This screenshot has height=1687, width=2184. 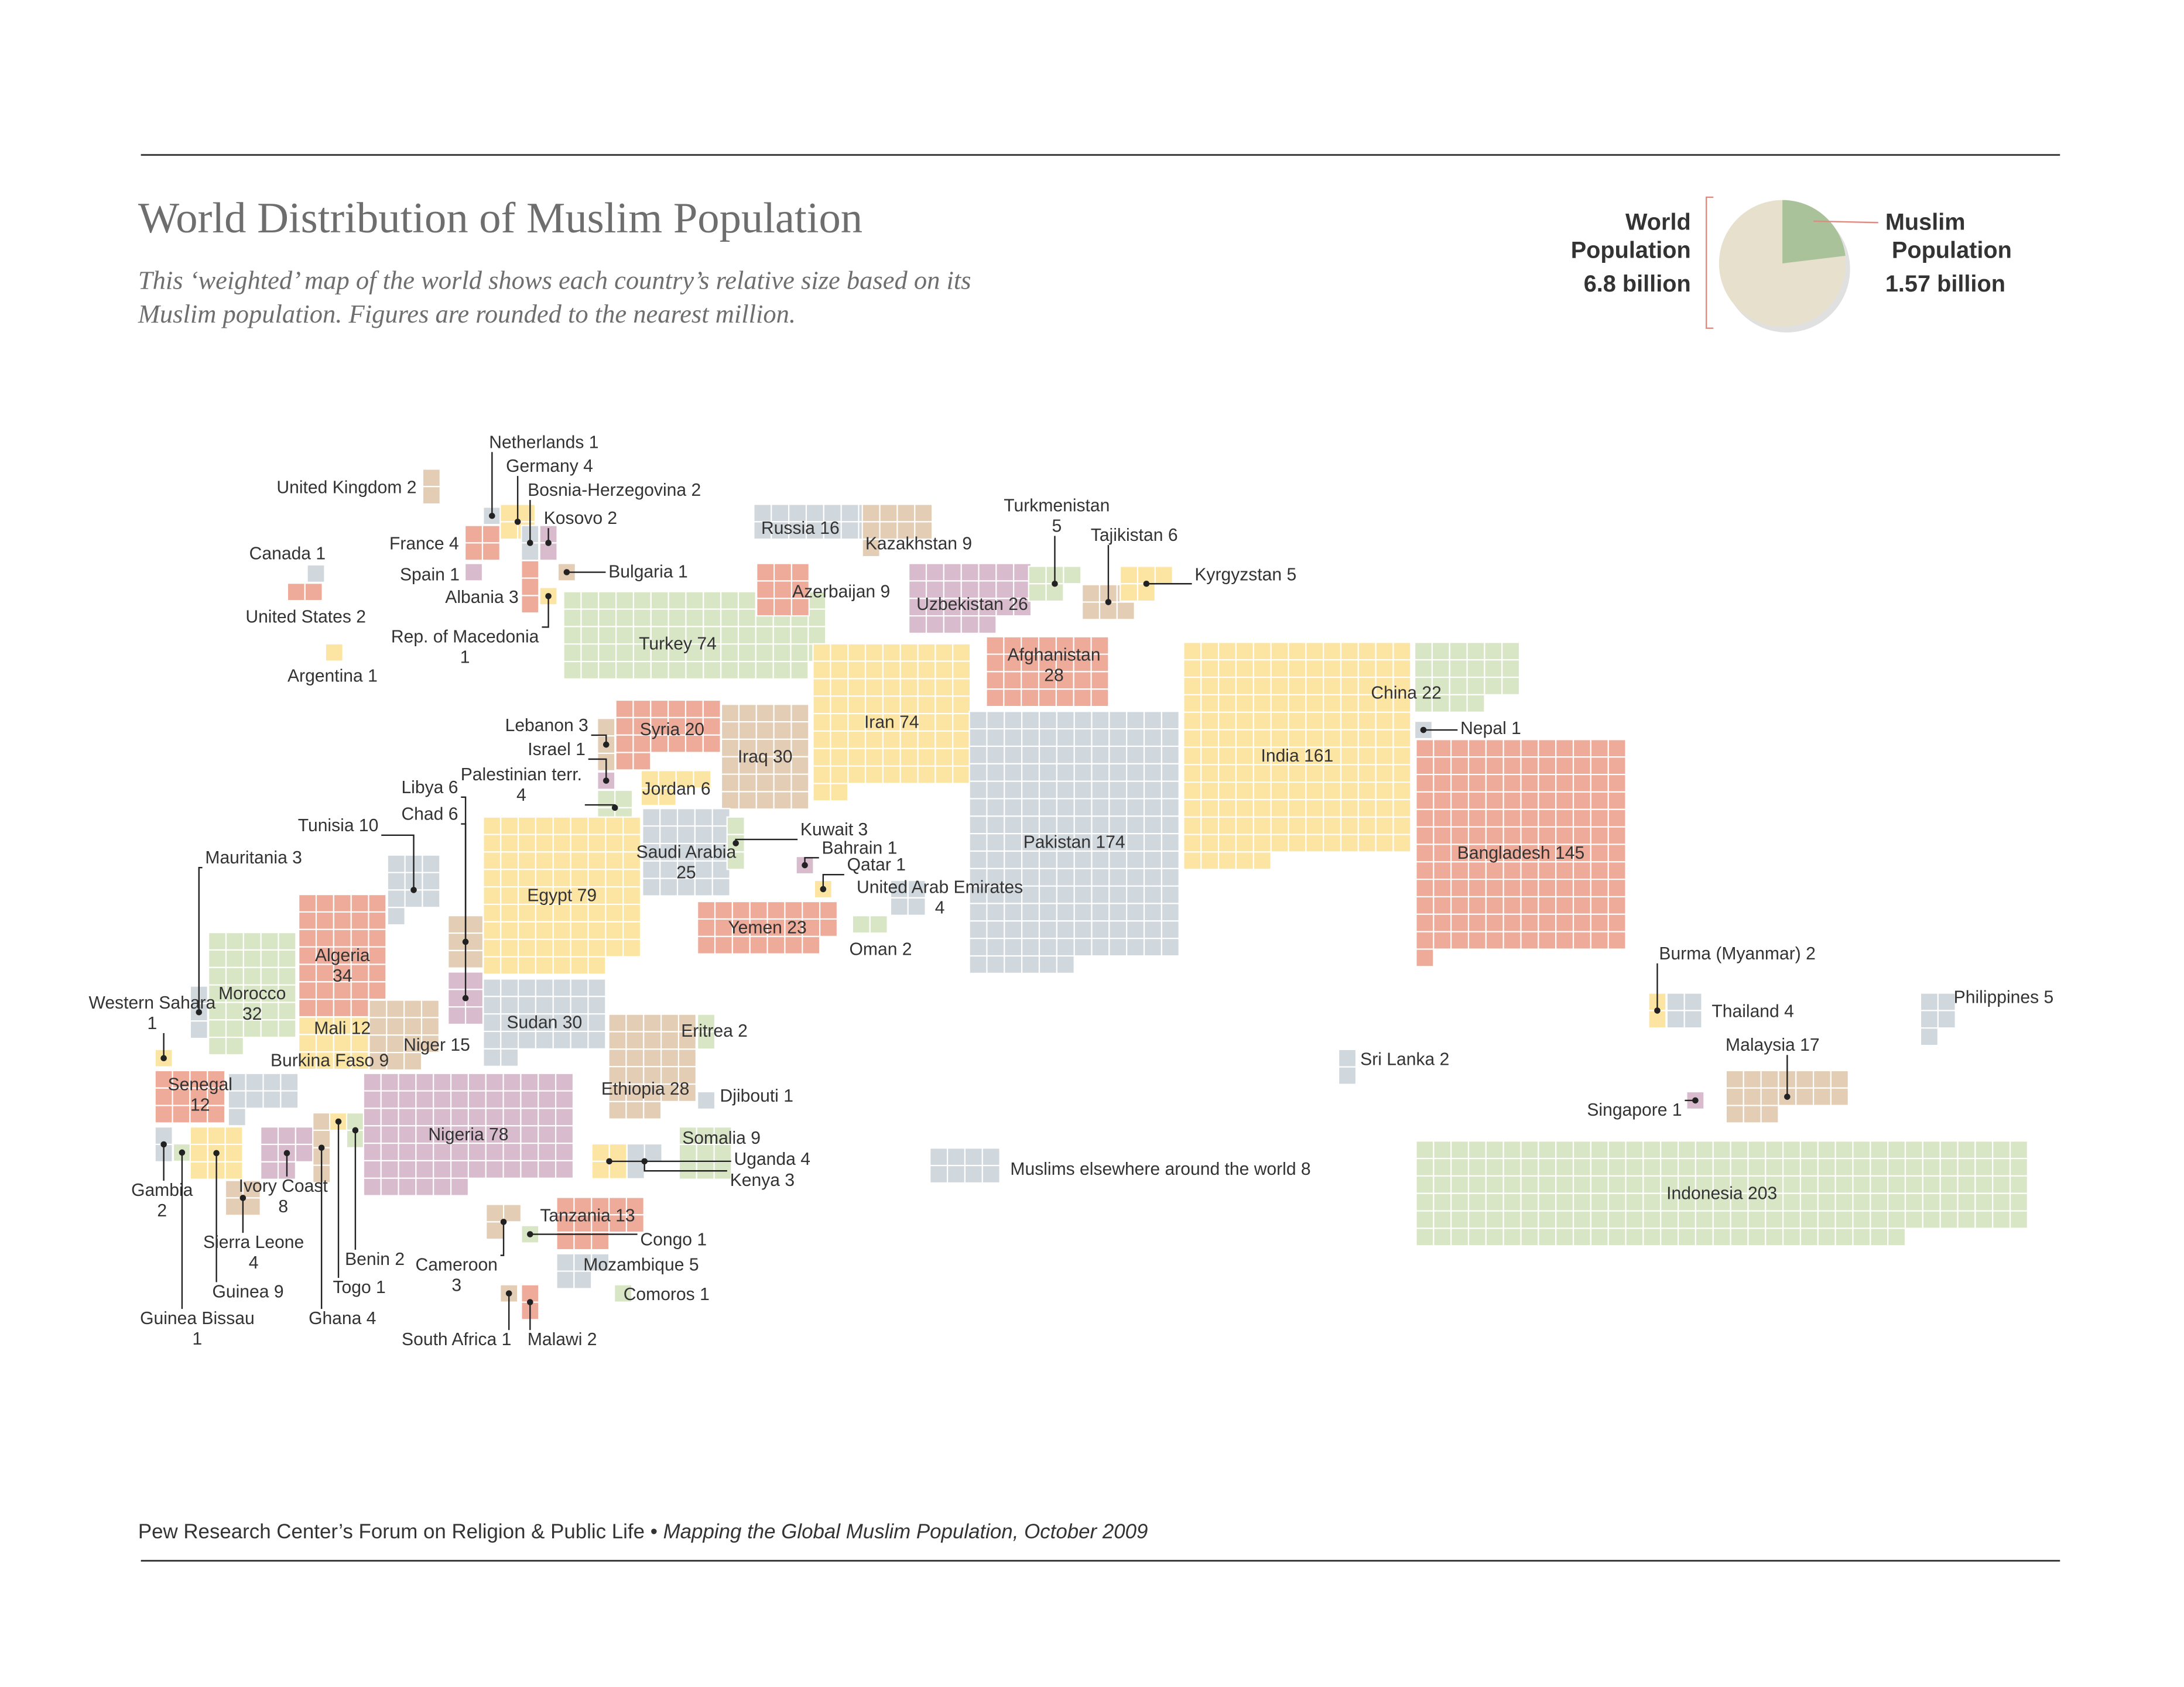 What do you see at coordinates (536, 443) in the screenshot?
I see `country-name: Netherlands` at bounding box center [536, 443].